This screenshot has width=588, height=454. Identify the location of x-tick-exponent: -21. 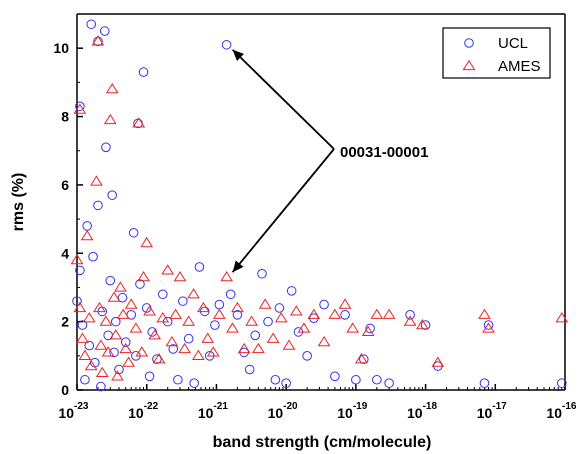
(220, 406).